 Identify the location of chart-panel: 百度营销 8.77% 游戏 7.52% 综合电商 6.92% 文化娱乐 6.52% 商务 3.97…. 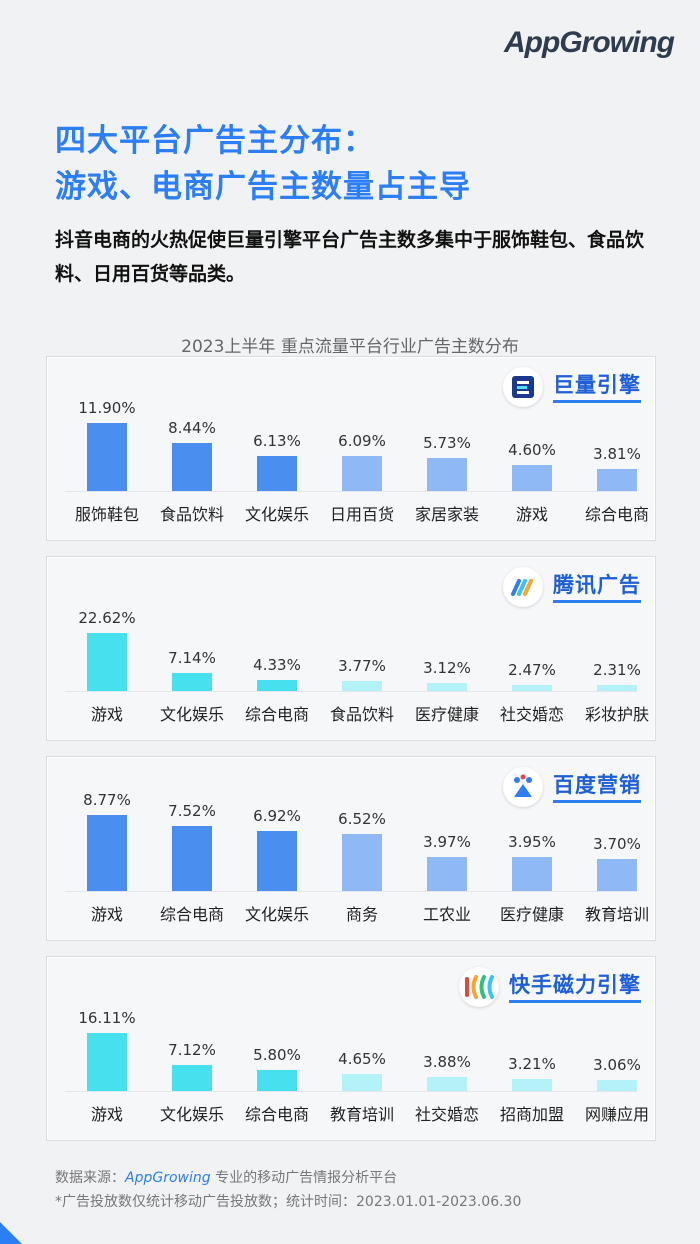
(351, 848).